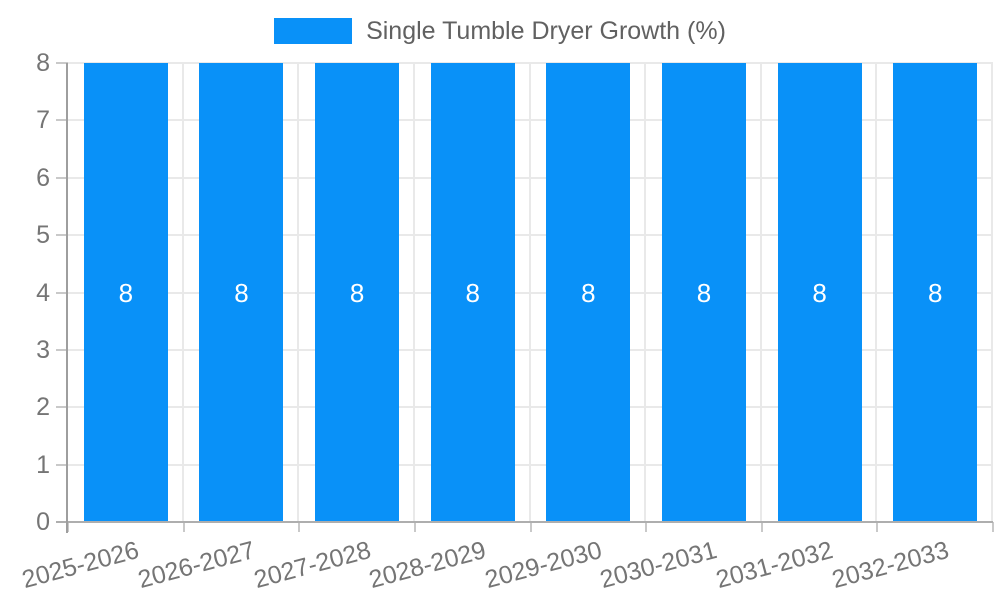  What do you see at coordinates (196, 565) in the screenshot?
I see `x-axis-label: 2026-2027` at bounding box center [196, 565].